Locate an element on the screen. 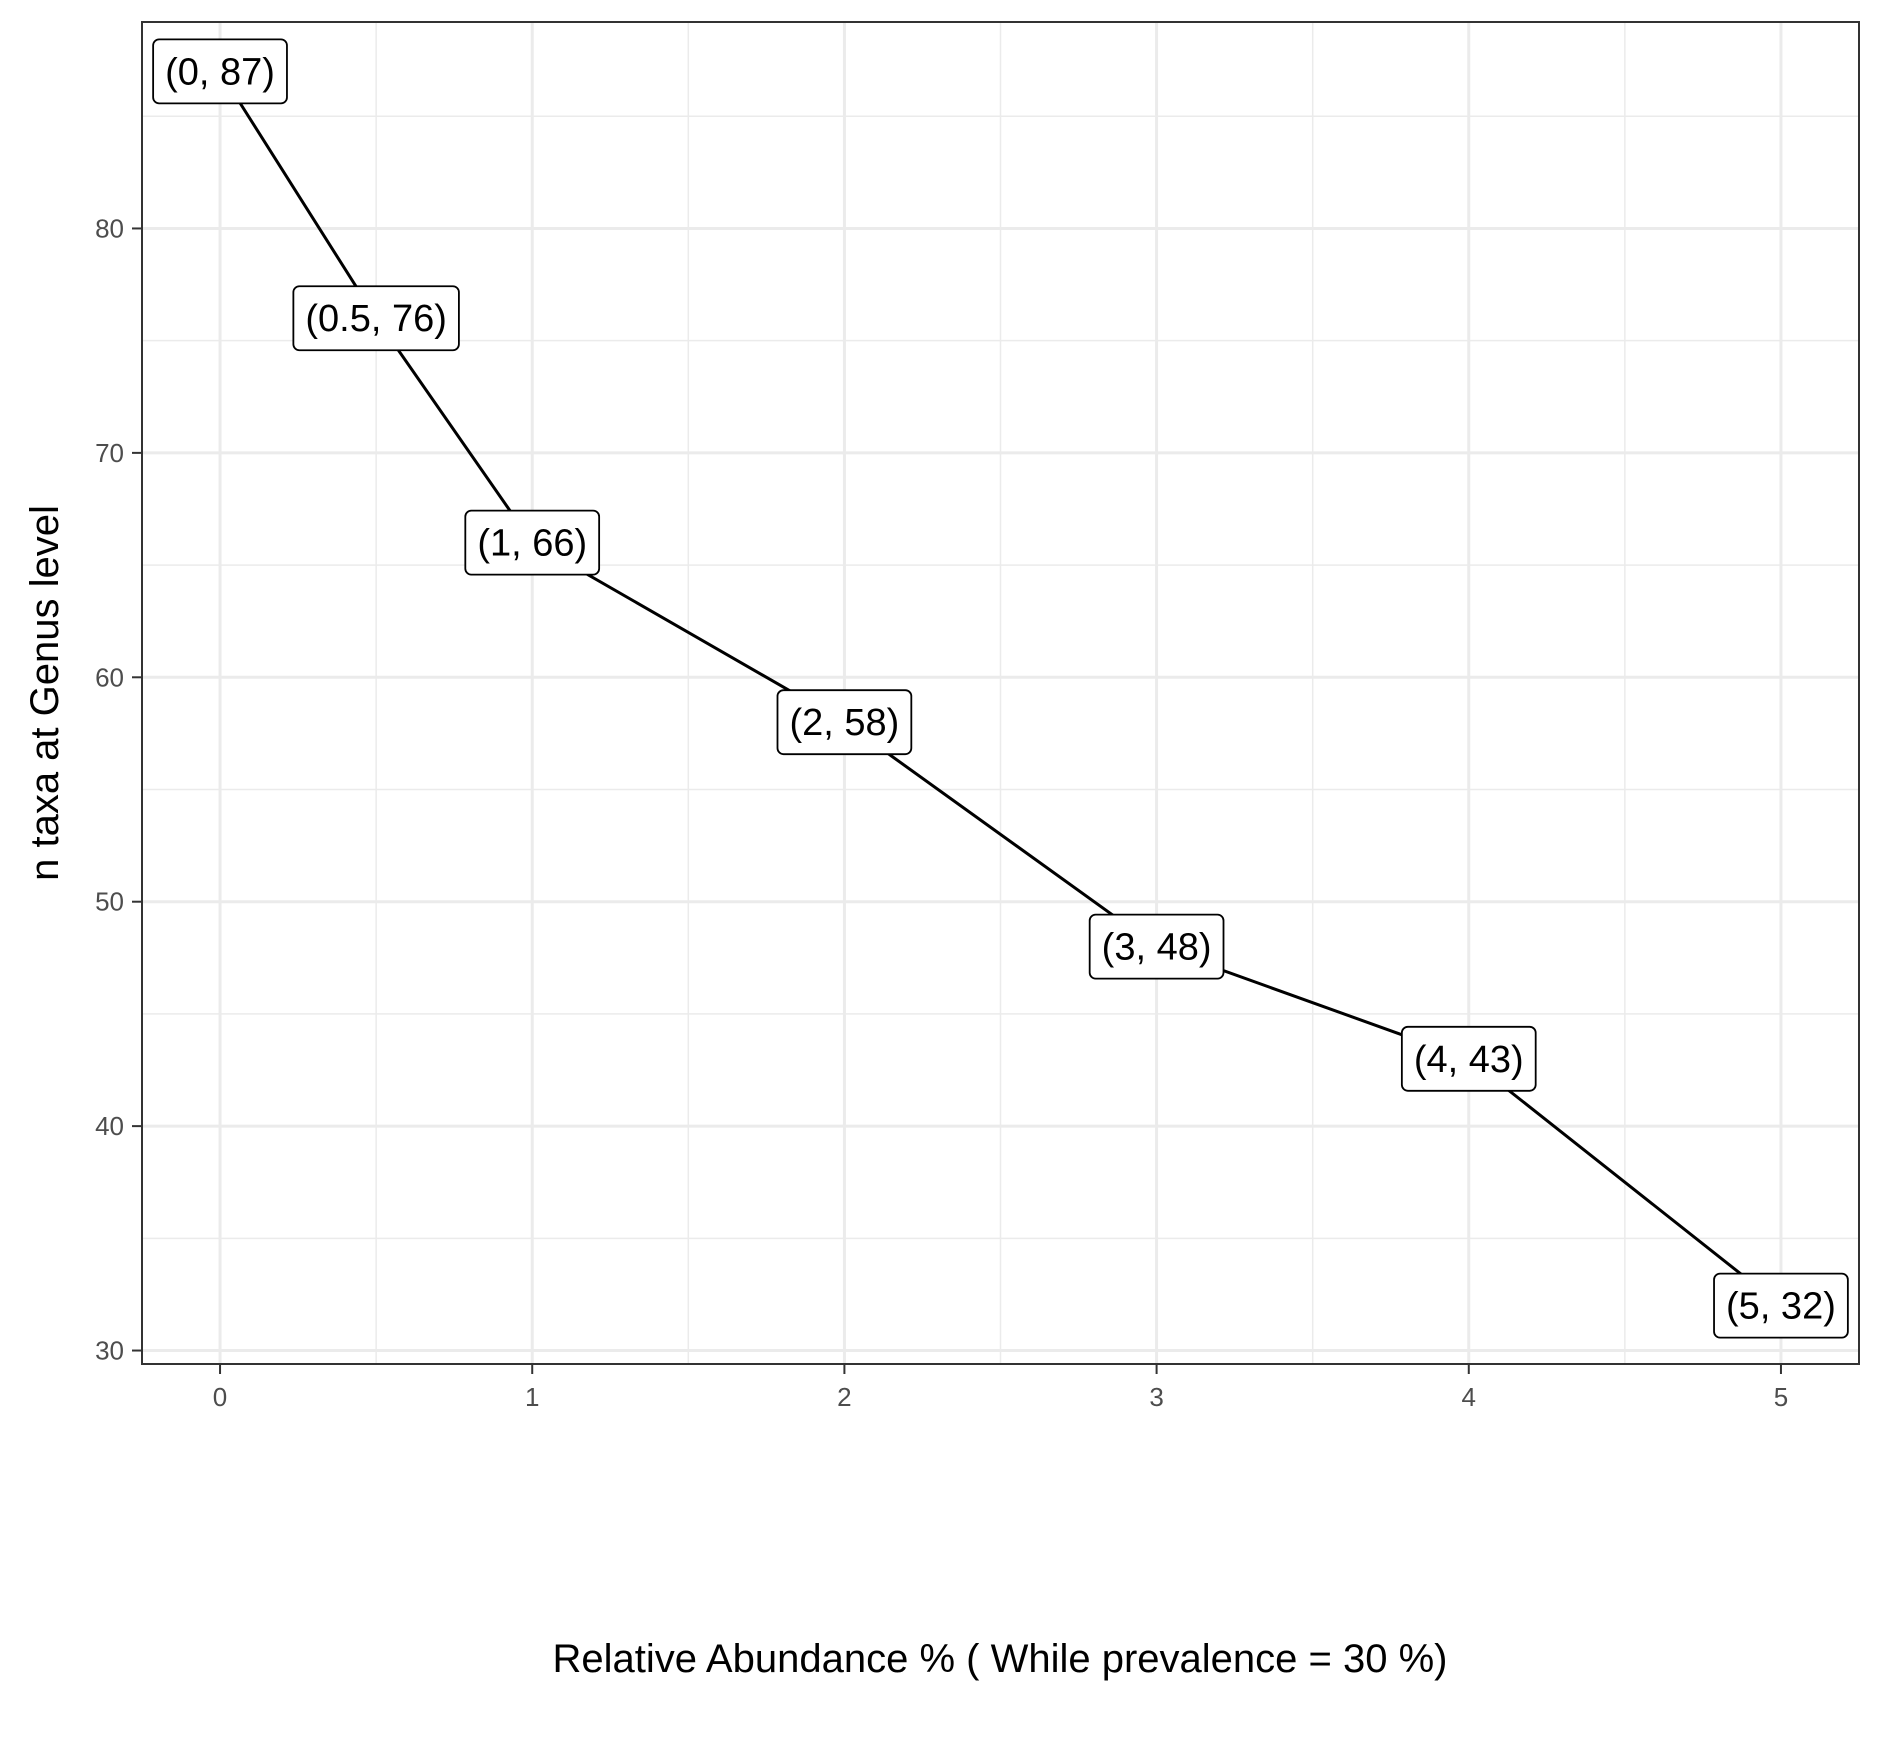  x-tick-label: 3 is located at coordinates (1156, 1397).